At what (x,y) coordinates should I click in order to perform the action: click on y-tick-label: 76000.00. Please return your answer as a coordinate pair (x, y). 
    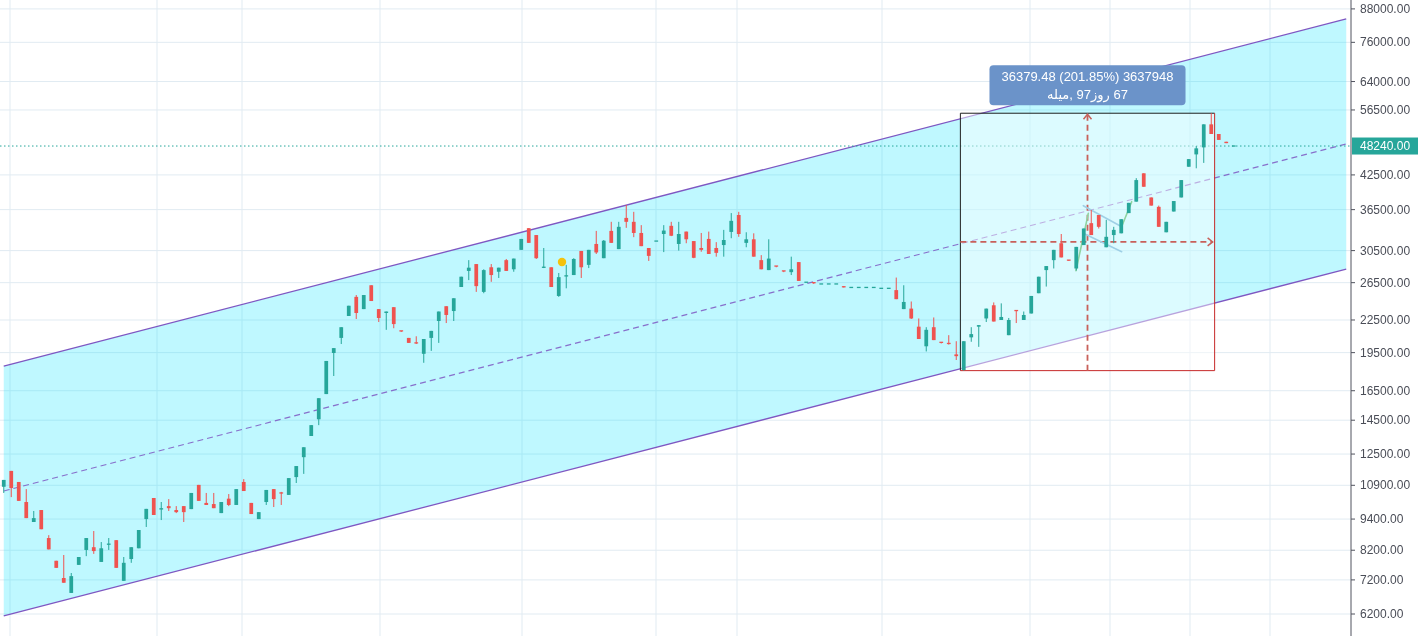
    Looking at the image, I should click on (1385, 42).